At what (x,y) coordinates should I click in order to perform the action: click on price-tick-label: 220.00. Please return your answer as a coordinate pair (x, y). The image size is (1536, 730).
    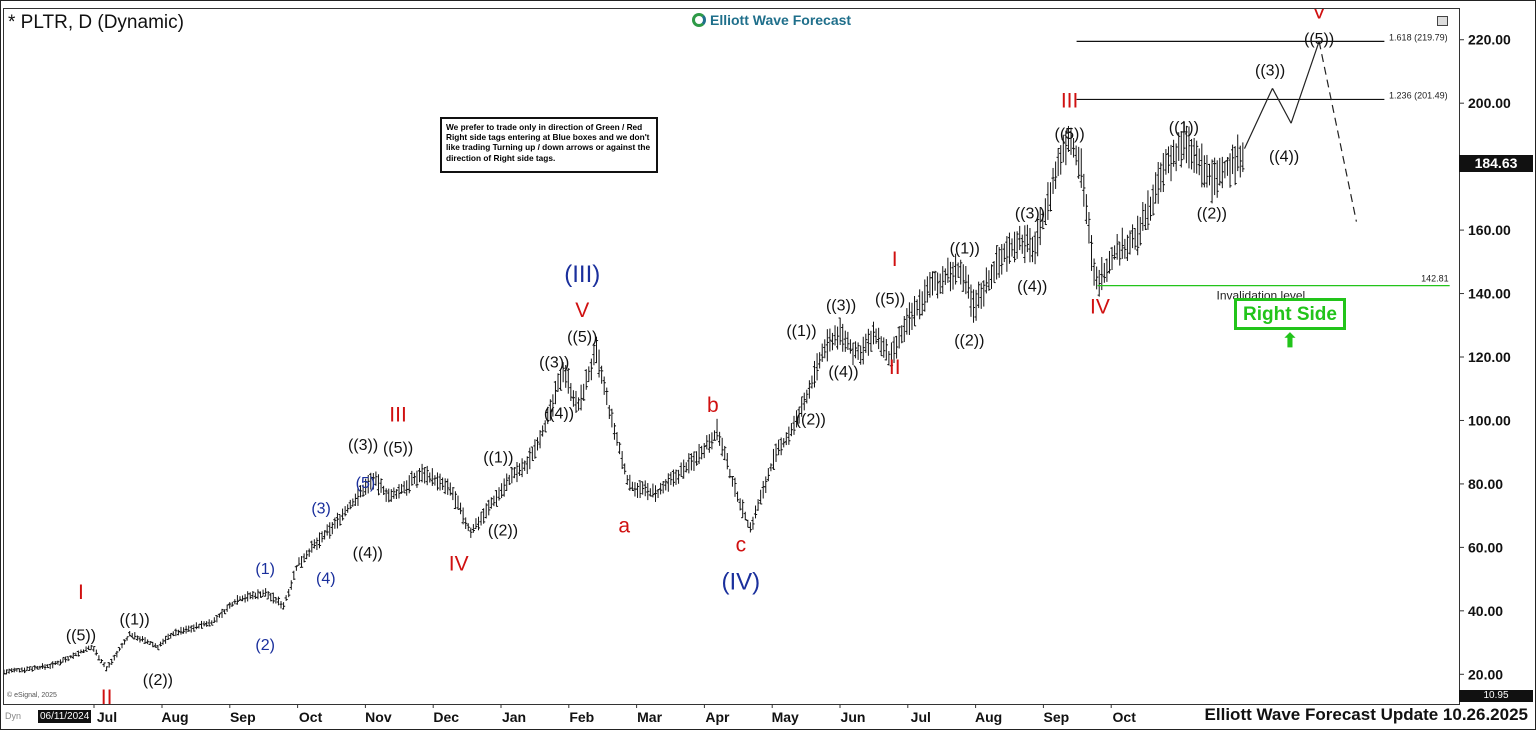
    Looking at the image, I should click on (1489, 40).